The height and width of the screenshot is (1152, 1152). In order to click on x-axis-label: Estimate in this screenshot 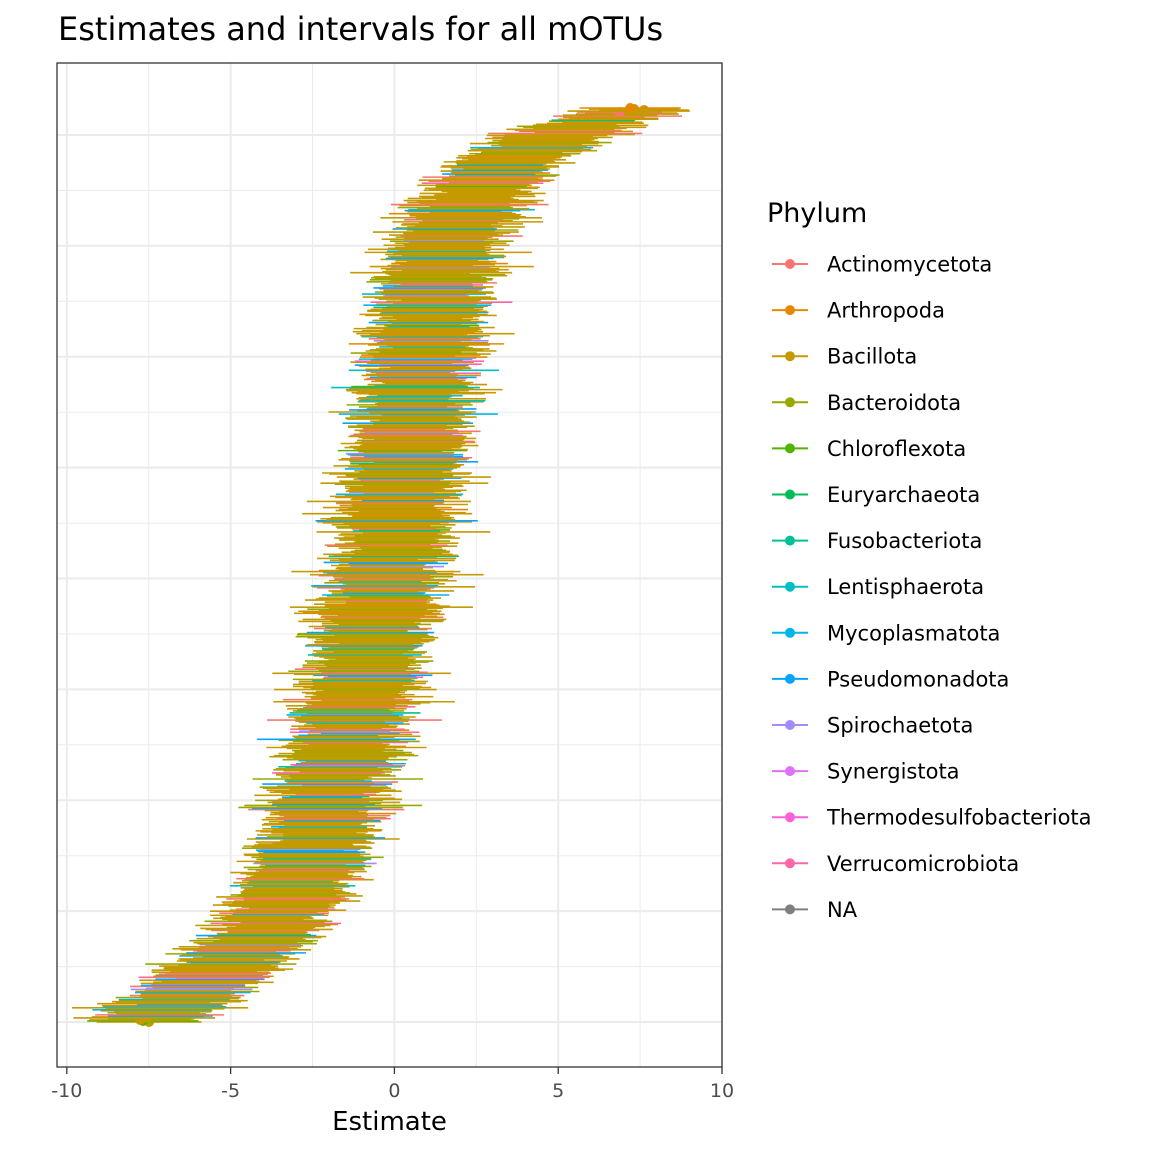, I will do `click(389, 1122)`.